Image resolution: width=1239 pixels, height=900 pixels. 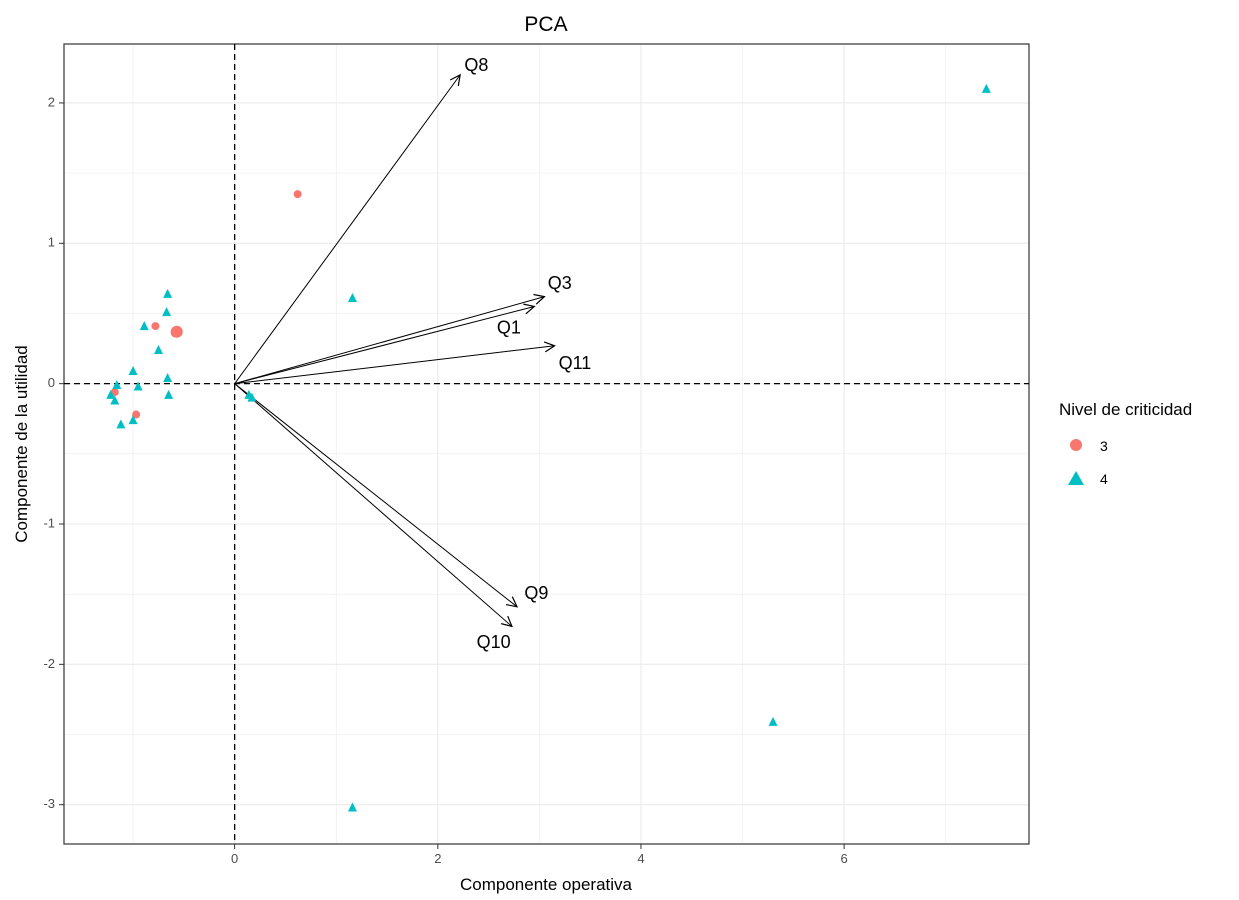 What do you see at coordinates (476, 65) in the screenshot?
I see `arrow-label-q8: Q8` at bounding box center [476, 65].